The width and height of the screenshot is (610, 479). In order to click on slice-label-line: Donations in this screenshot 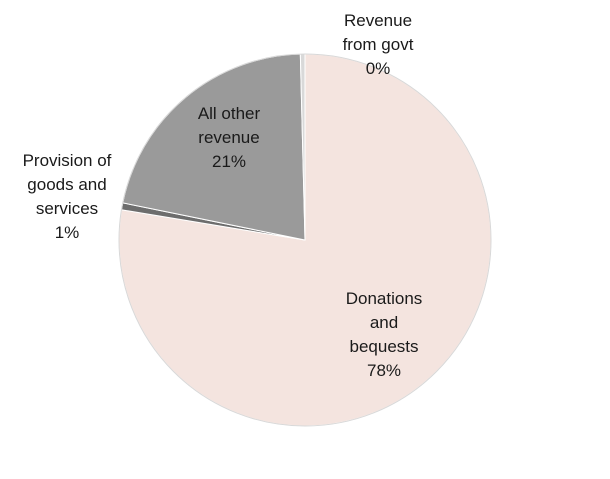, I will do `click(384, 298)`.